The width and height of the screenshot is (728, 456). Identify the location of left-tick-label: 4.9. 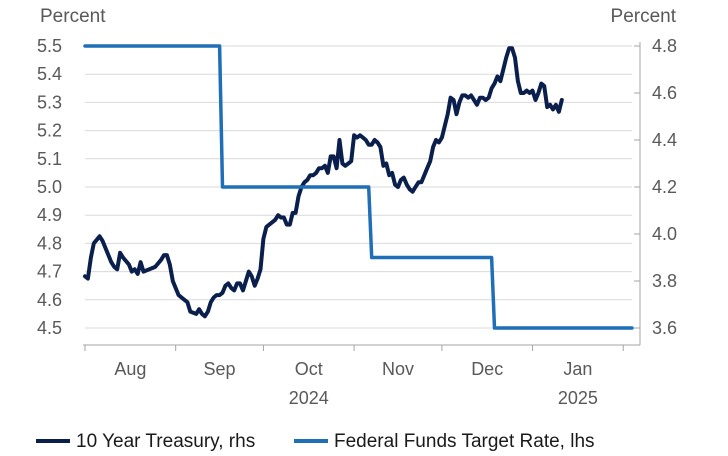
(49, 215).